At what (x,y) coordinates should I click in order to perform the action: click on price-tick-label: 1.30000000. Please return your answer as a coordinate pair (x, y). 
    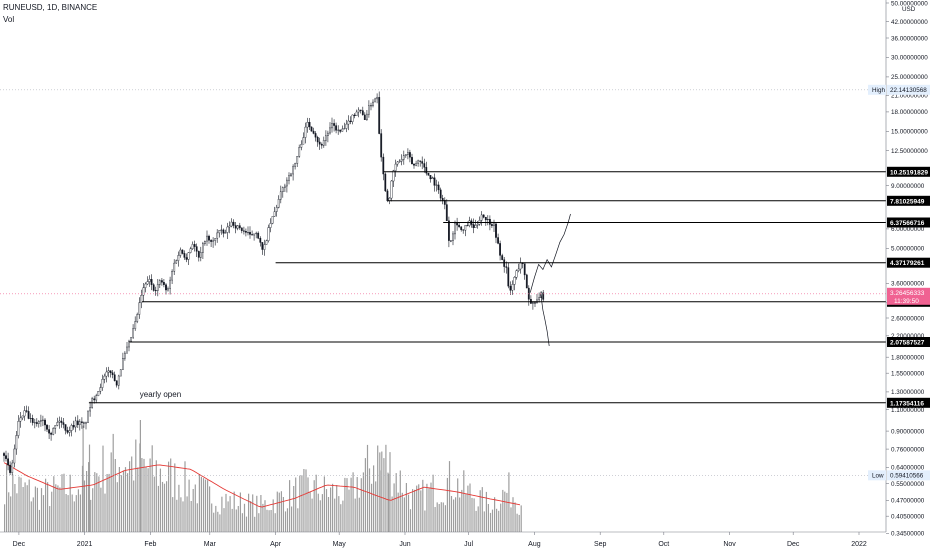
    Looking at the image, I should click on (908, 392).